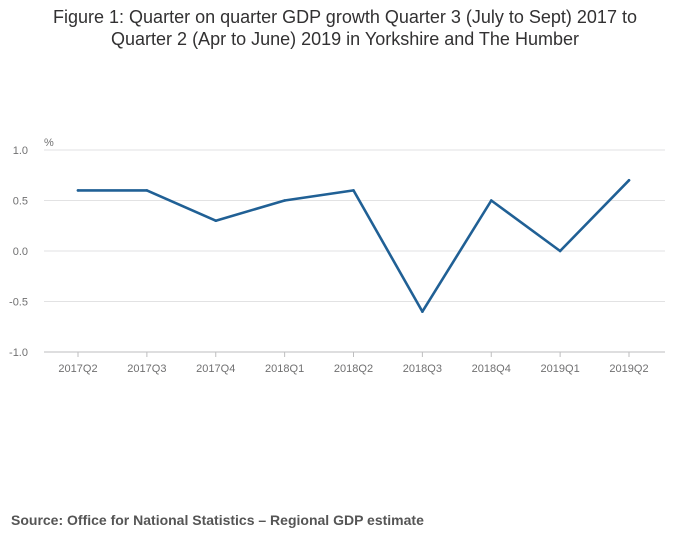 The height and width of the screenshot is (549, 700). I want to click on x-tick-label: 2018Q4, so click(491, 369).